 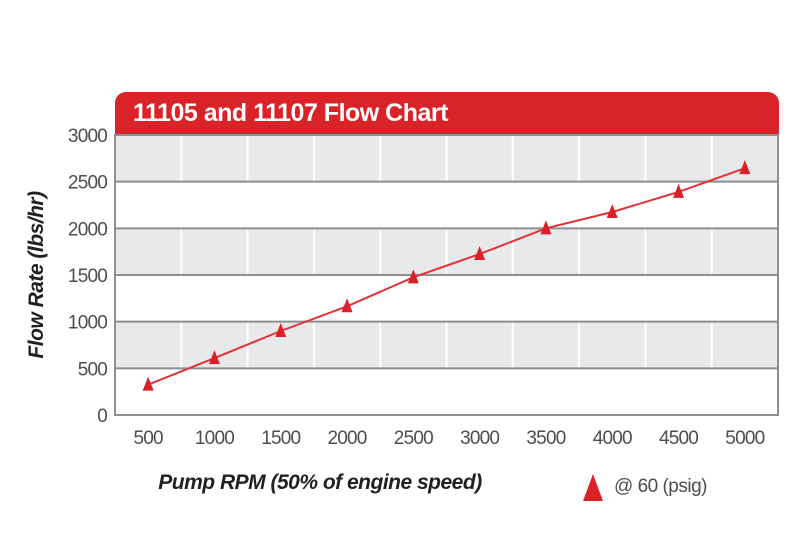 What do you see at coordinates (87, 323) in the screenshot?
I see `y-tick-label: 1000` at bounding box center [87, 323].